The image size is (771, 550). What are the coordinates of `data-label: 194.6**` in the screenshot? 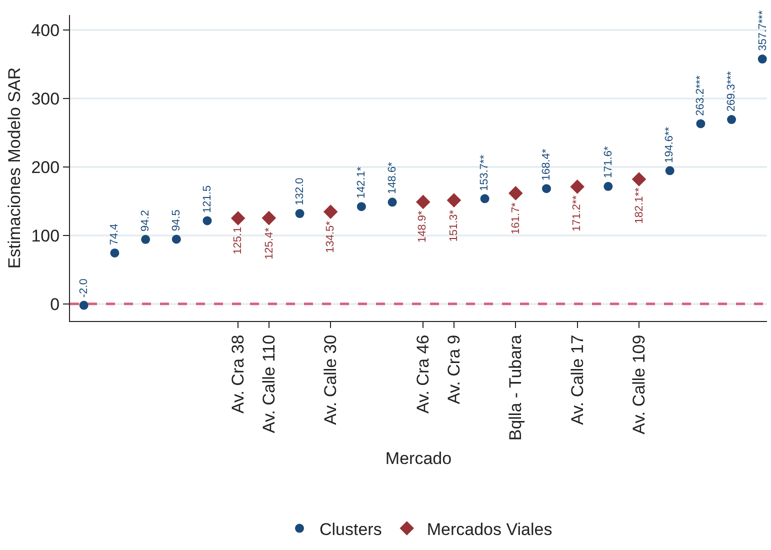 It's located at (670, 145).